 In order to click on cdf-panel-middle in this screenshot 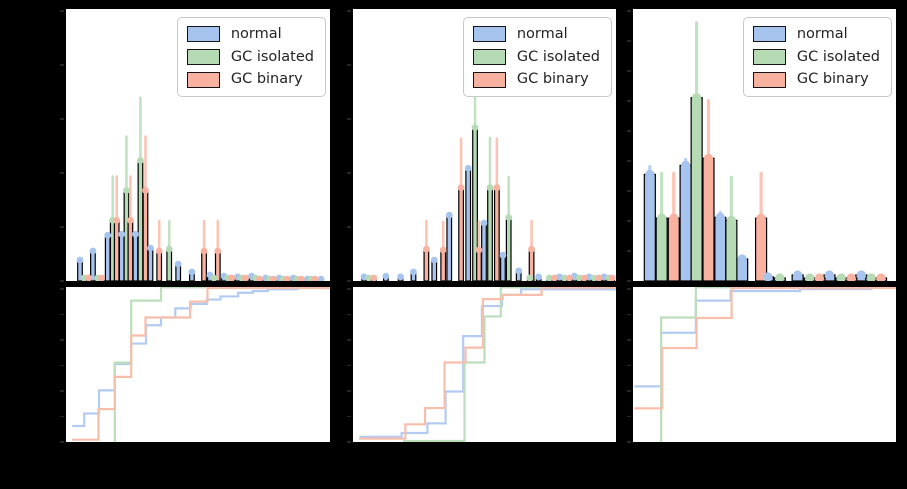, I will do `click(484, 364)`.